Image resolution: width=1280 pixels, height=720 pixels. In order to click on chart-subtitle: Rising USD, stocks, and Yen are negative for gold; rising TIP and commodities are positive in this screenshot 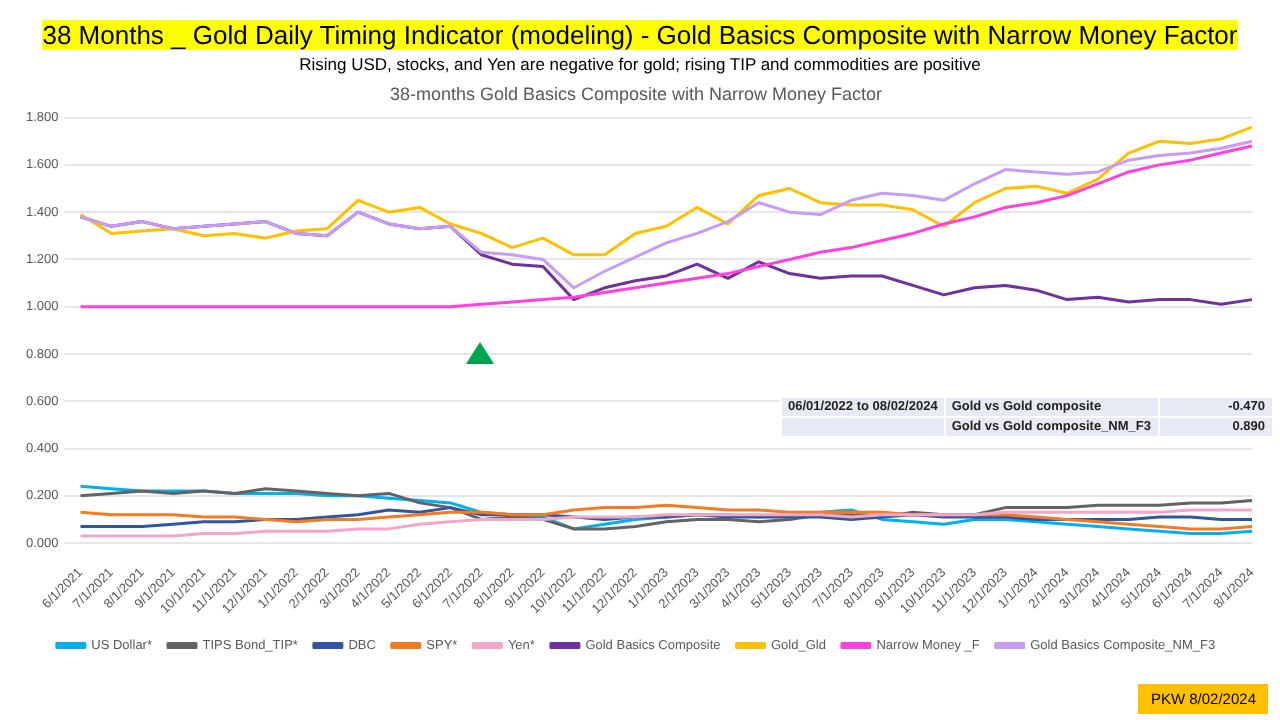, I will do `click(640, 64)`.